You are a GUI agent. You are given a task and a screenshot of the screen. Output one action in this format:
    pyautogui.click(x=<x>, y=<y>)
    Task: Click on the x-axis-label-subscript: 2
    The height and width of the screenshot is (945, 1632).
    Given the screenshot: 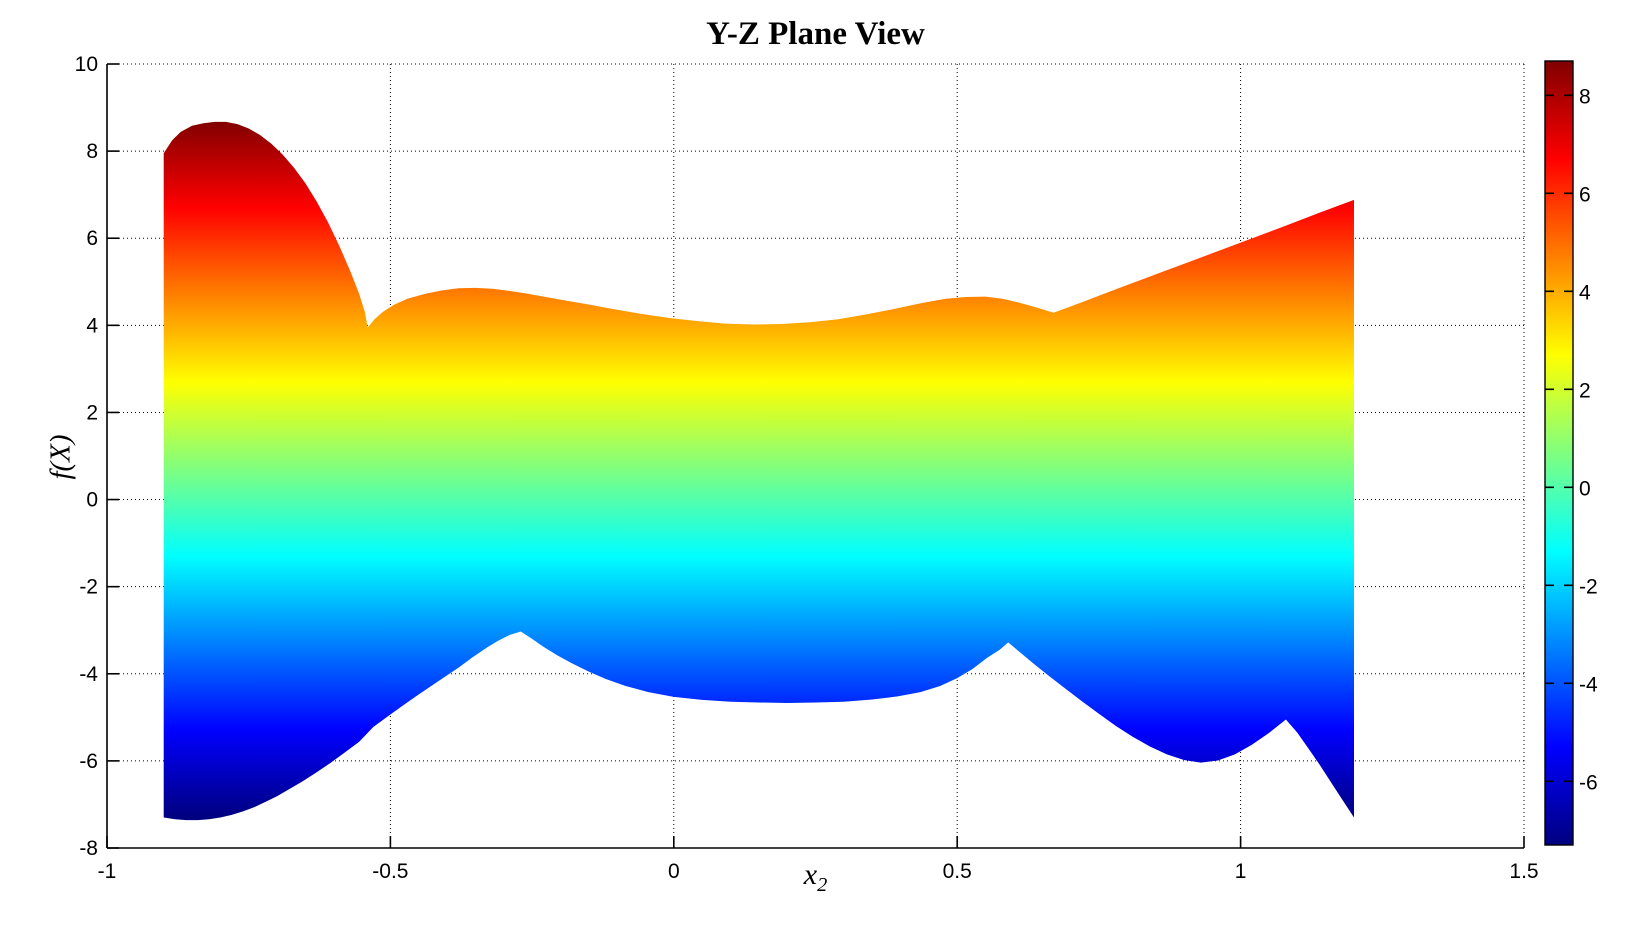 What is the action you would take?
    pyautogui.click(x=822, y=885)
    